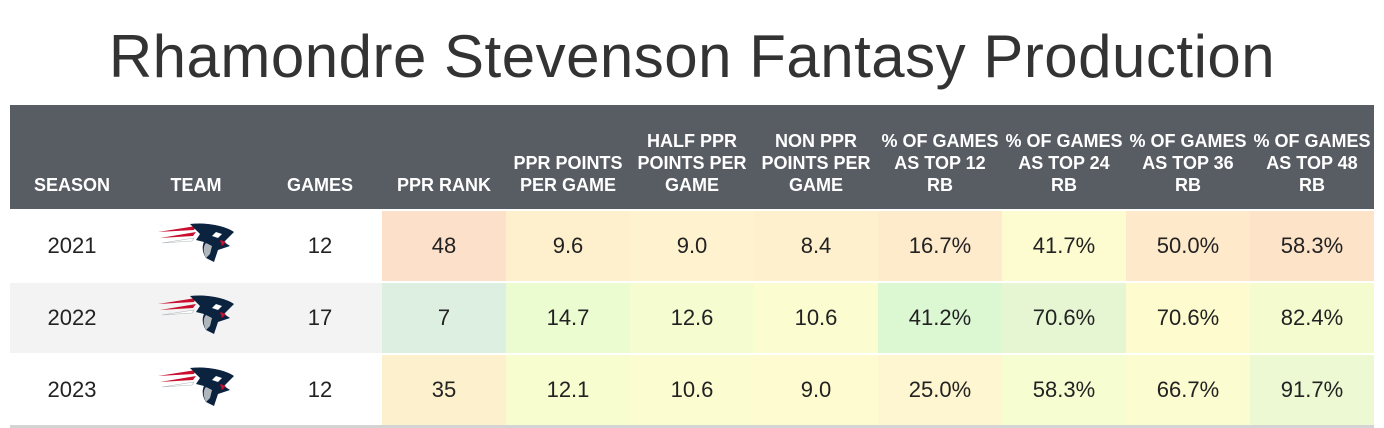  What do you see at coordinates (1312, 157) in the screenshot?
I see `header-top48: % OF GAMES AS TOP 48 RB` at bounding box center [1312, 157].